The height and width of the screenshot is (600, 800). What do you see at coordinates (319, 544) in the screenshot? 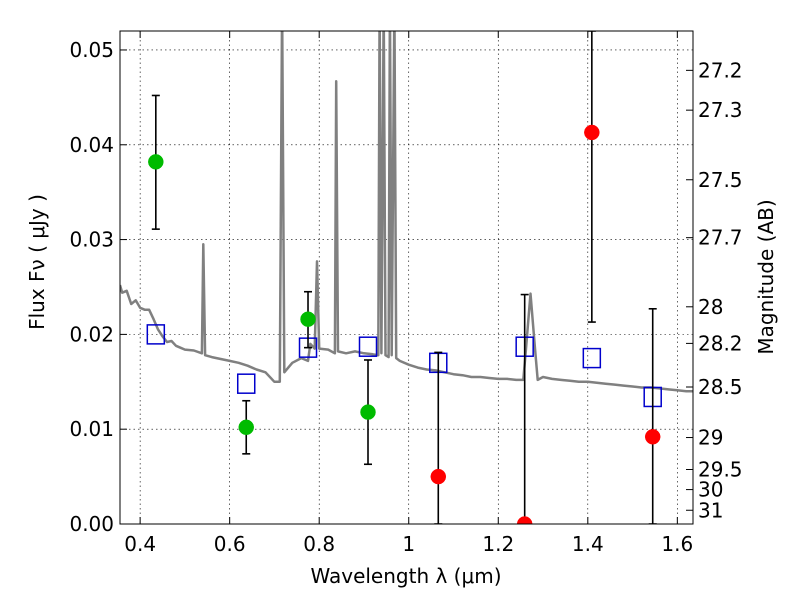
I see `x-tick-label: 0.8` at bounding box center [319, 544].